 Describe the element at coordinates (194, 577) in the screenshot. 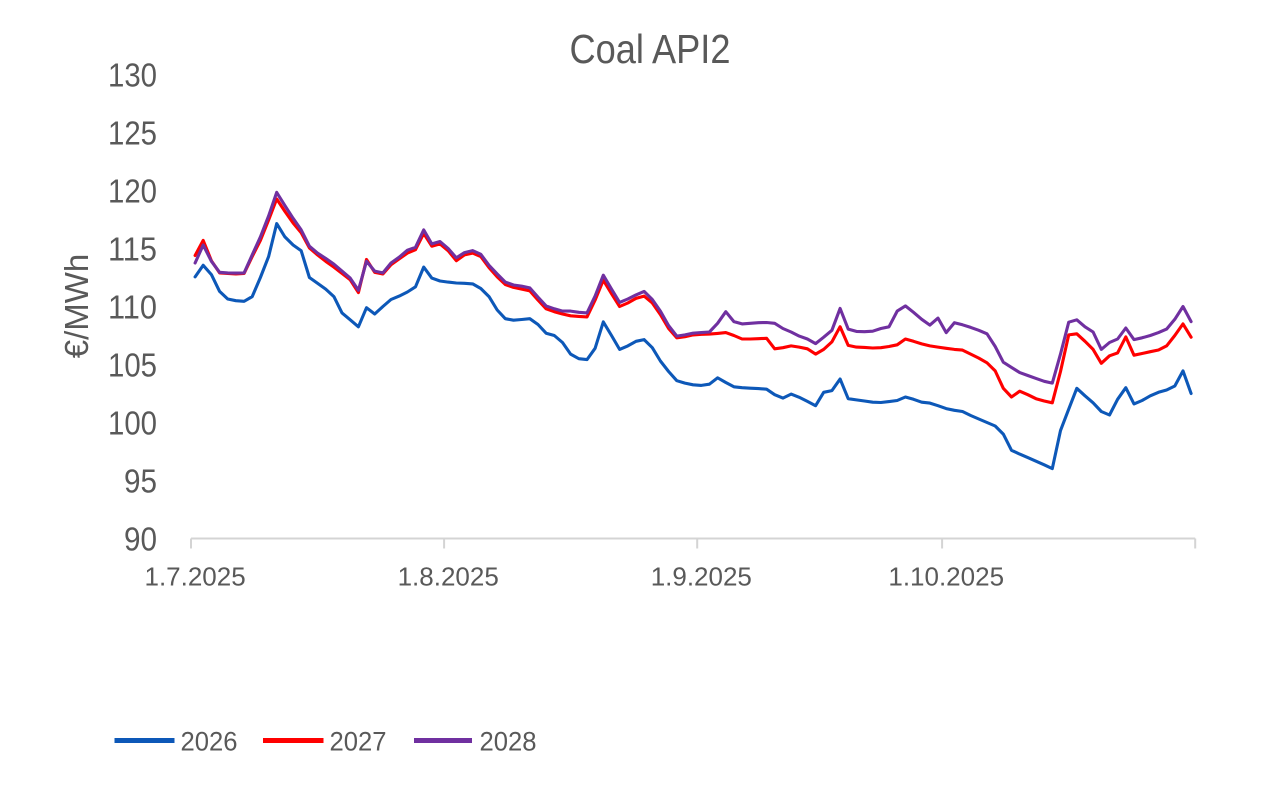

I see `svg-text: 1.7.2025` at that location.